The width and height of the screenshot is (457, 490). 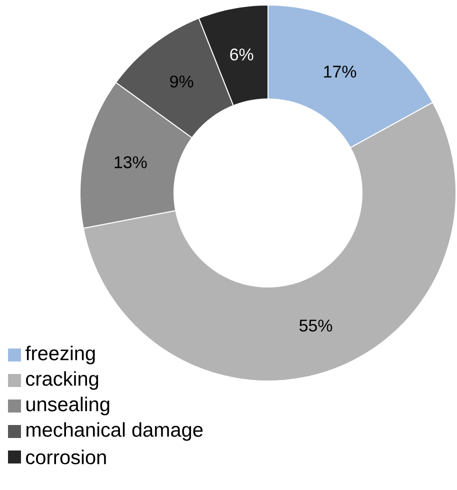 I want to click on data-label: 9%, so click(x=182, y=82).